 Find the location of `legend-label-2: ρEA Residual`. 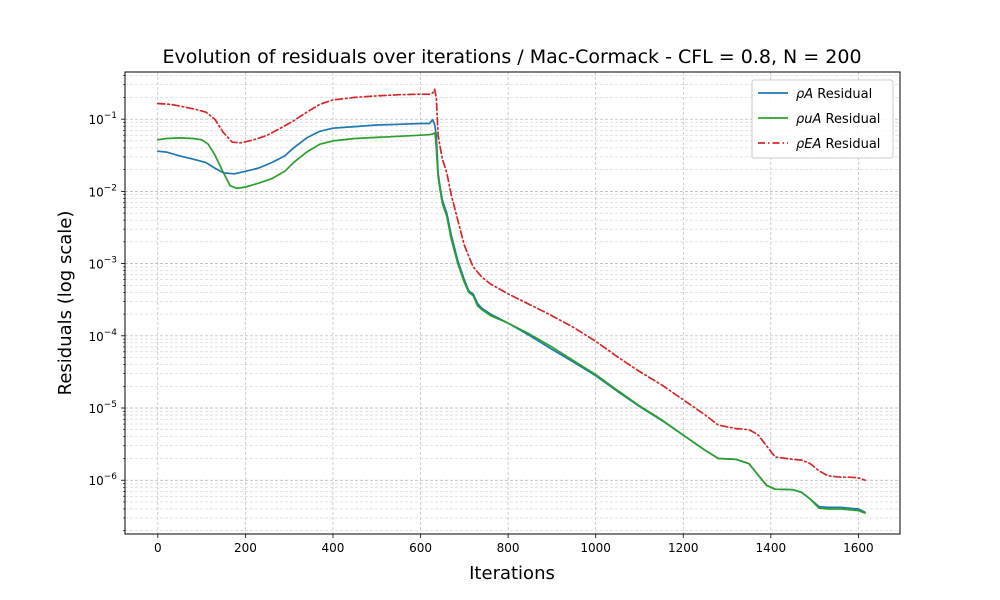

legend-label-2: ρEA Residual is located at coordinates (838, 144).